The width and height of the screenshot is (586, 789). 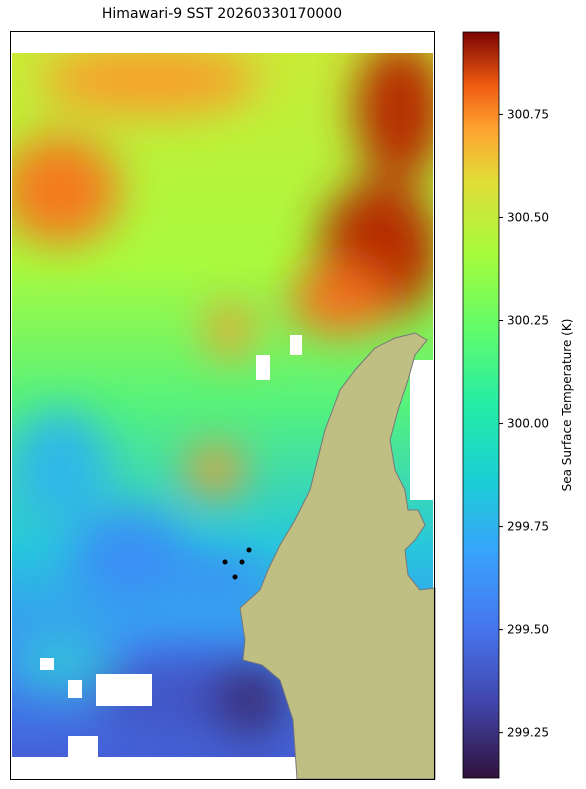 I want to click on colorbar-tick-label: 300.00, so click(x=528, y=424).